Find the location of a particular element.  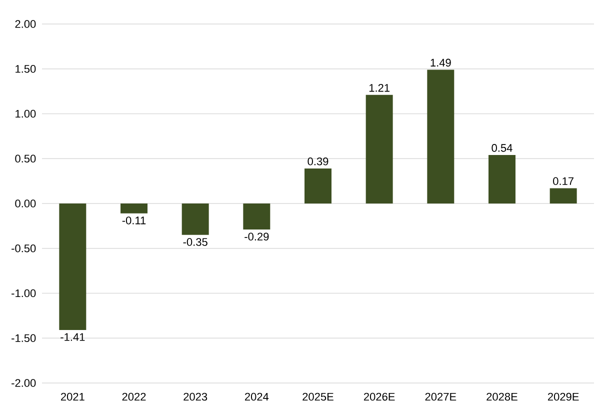

x-tick-label: 2023 is located at coordinates (196, 396).